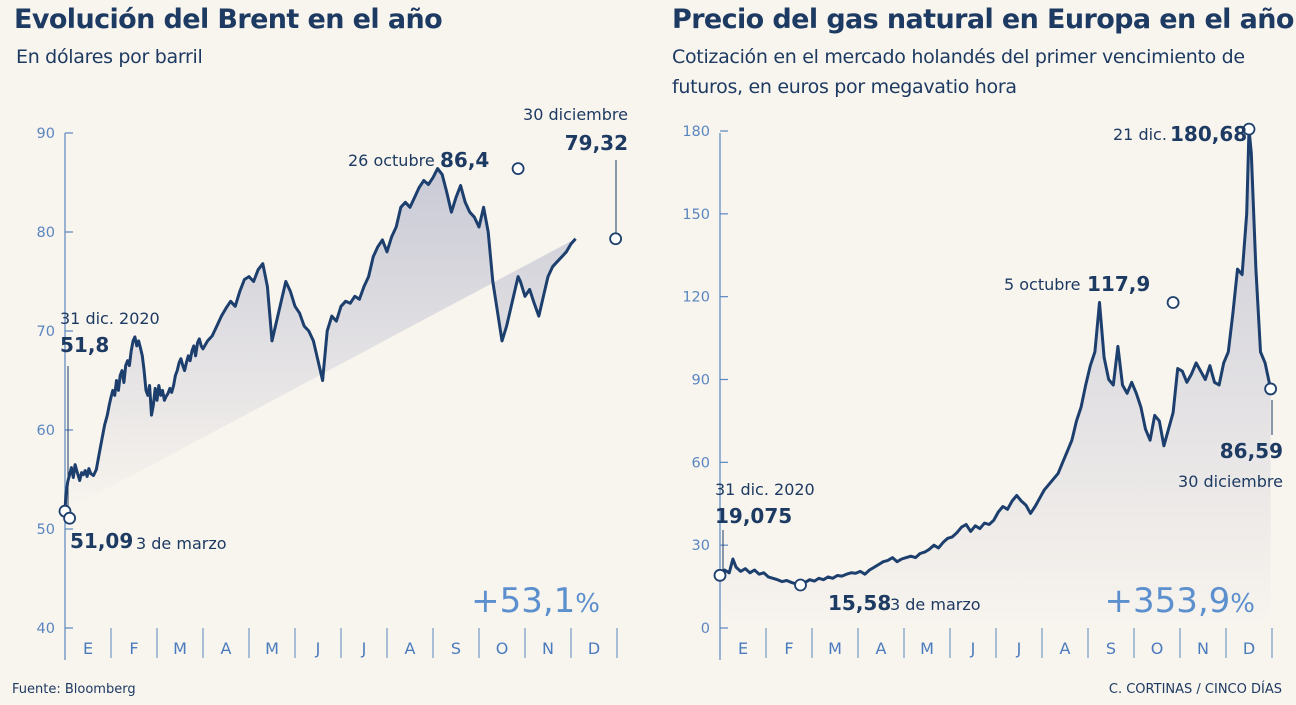 The image size is (1296, 705). I want to click on brent-change-suffix: %, so click(587, 604).